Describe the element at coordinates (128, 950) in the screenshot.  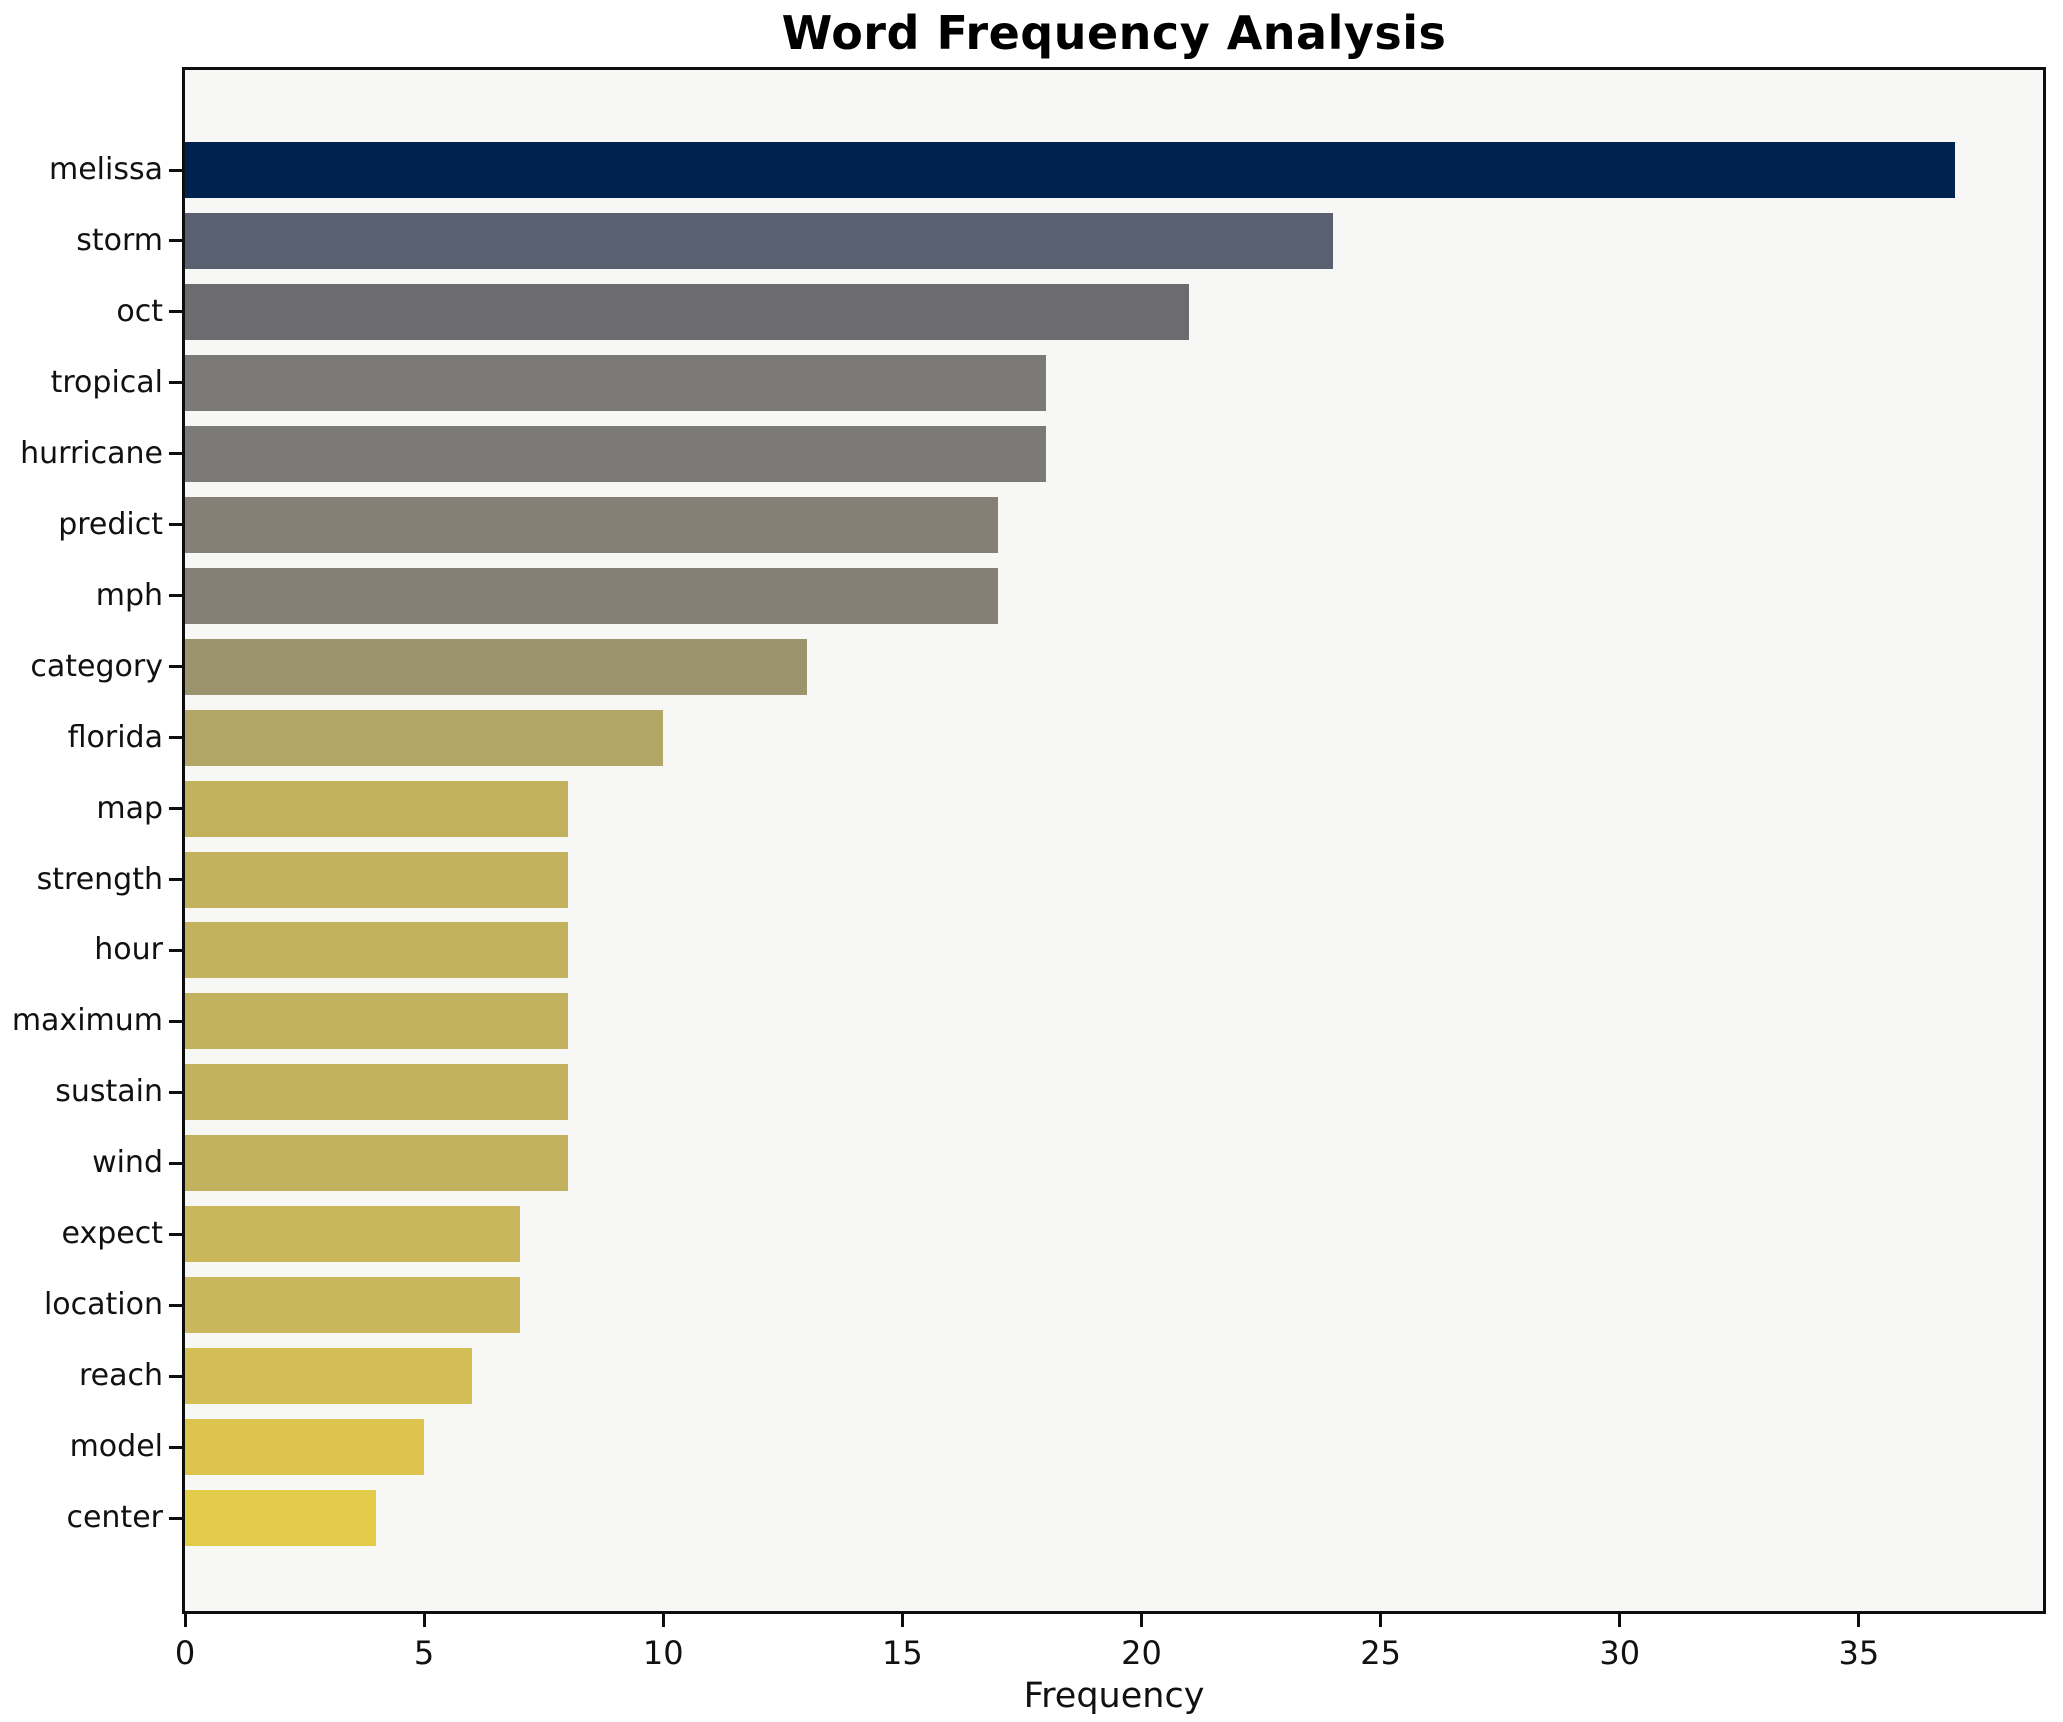
I see `y-tick-label-hour: hour` at that location.